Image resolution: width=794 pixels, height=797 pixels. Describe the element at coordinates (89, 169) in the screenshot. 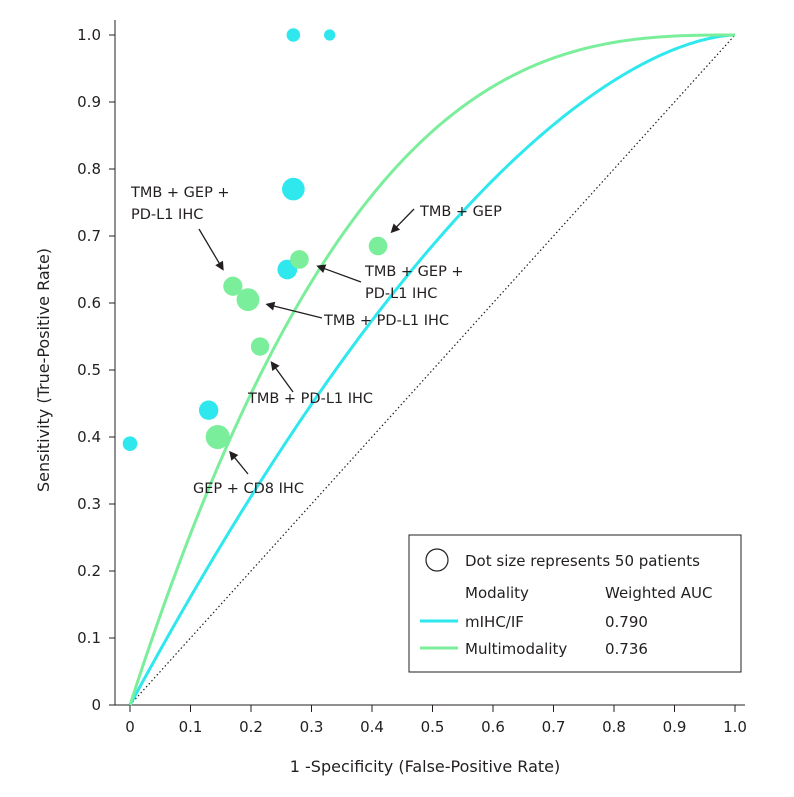

I see `y-tick-label: 0.8` at that location.